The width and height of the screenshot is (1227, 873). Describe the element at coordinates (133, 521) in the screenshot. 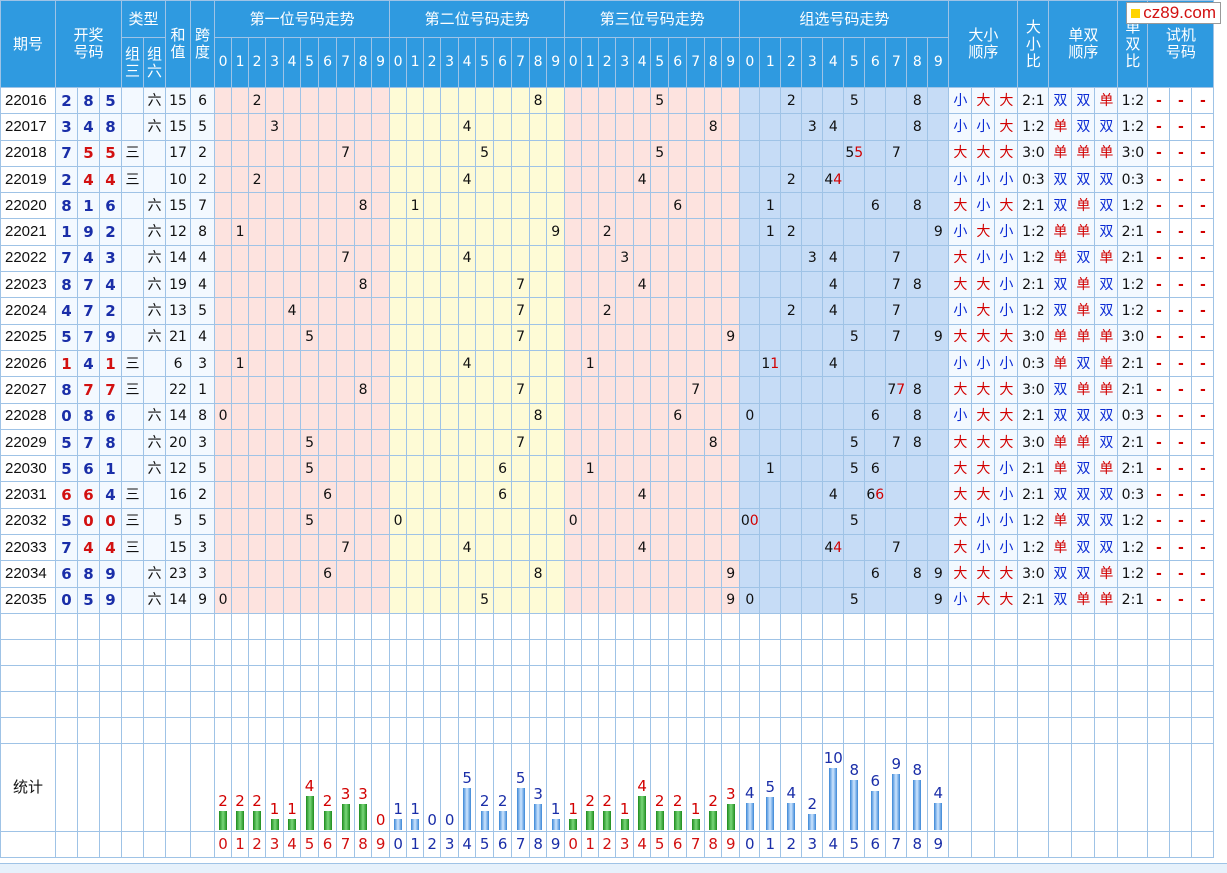

I see `type-zu3: 三` at that location.